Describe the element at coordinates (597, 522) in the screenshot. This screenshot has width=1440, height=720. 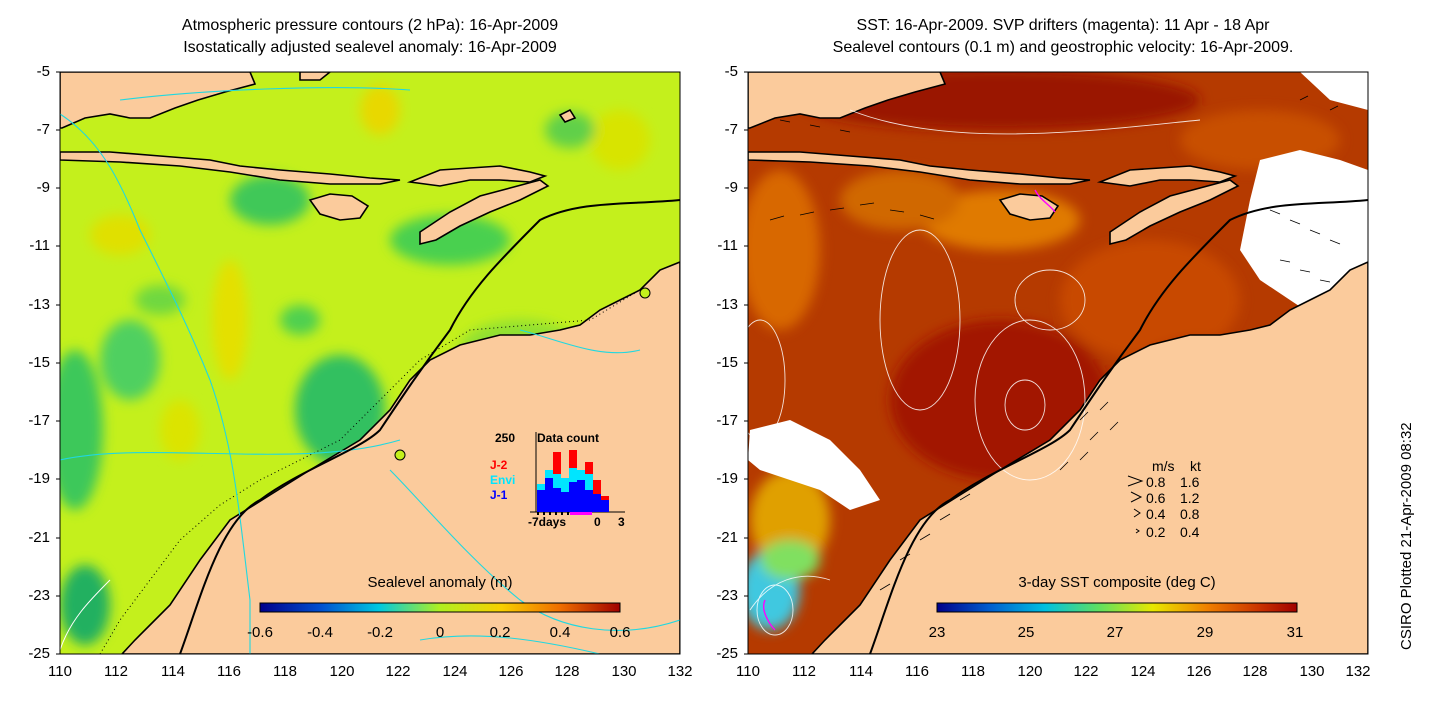
I see `inset-x-mid: 0` at that location.